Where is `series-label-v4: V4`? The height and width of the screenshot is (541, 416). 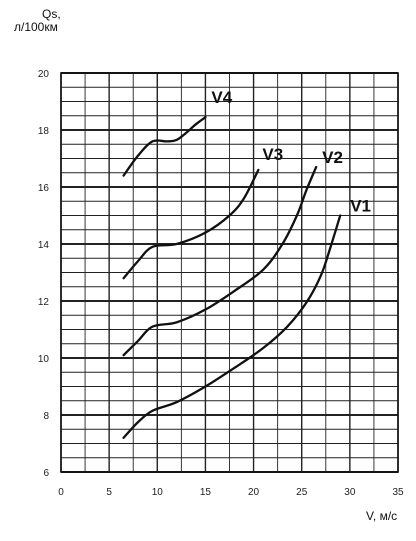 series-label-v4: V4 is located at coordinates (221, 97).